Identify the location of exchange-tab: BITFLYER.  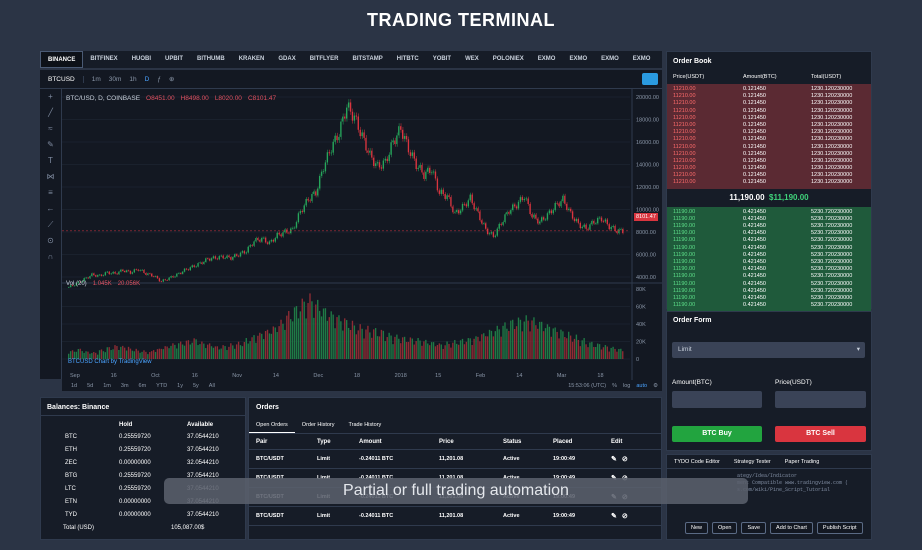
(324, 59).